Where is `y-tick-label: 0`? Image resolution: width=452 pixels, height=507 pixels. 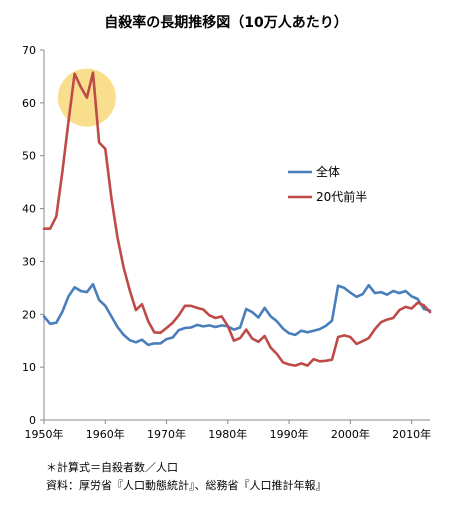 y-tick-label: 0 is located at coordinates (32, 420).